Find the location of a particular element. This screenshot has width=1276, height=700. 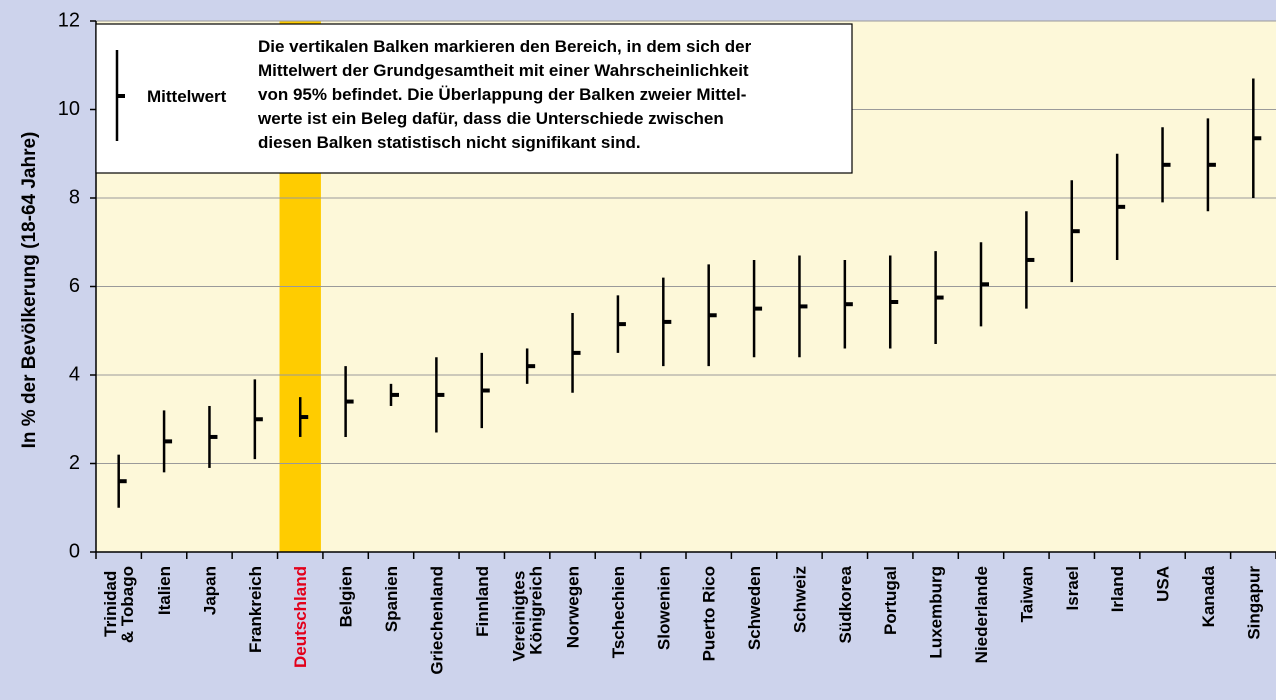

y-tick-label: 4 is located at coordinates (74, 374).